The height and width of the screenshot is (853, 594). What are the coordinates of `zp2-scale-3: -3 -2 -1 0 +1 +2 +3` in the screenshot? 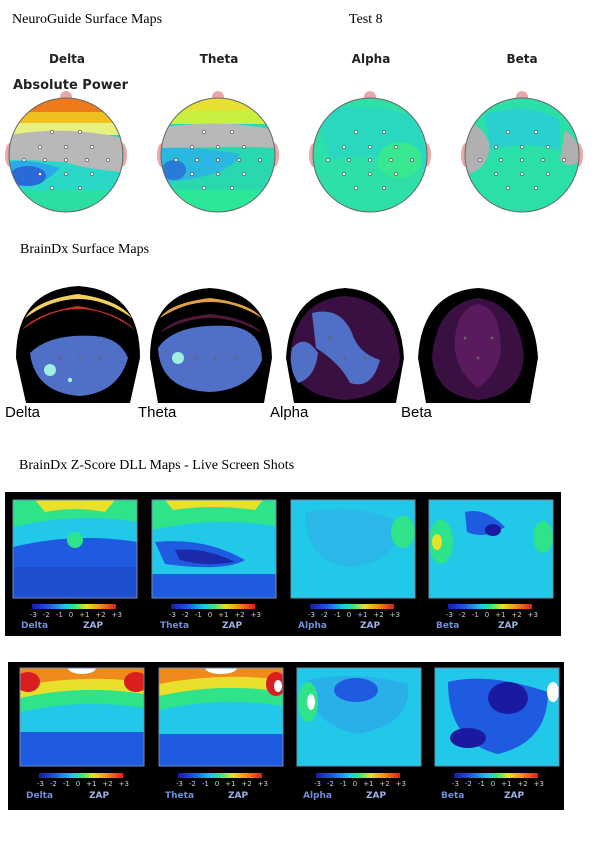 It's located at (360, 784).